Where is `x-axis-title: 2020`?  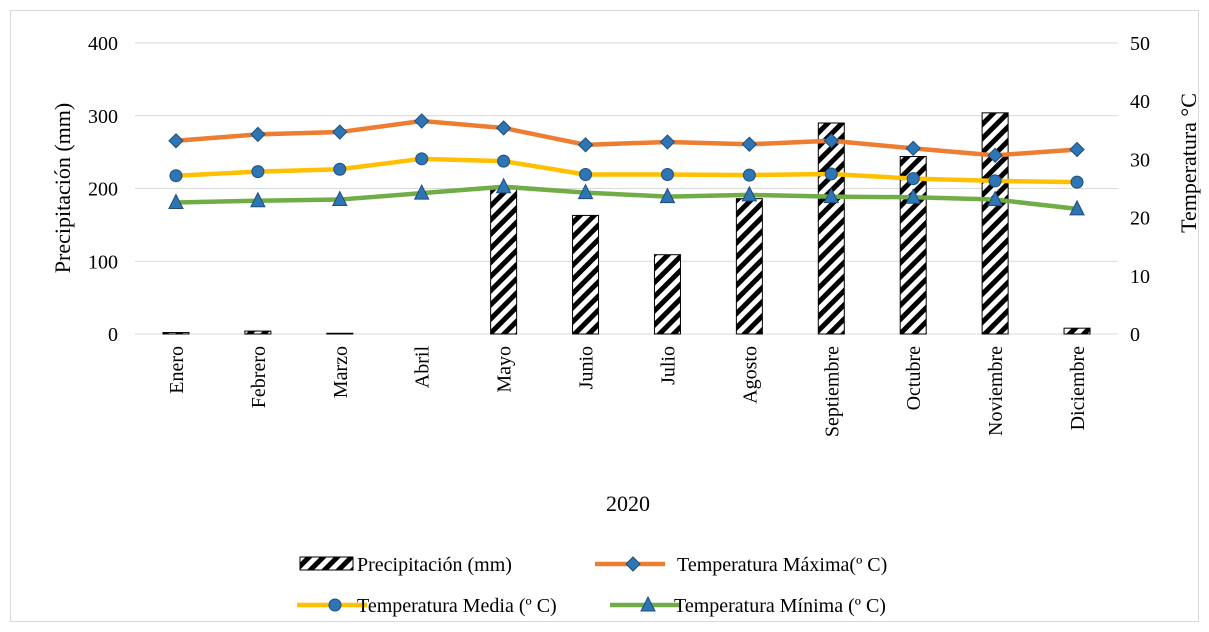
x-axis-title: 2020 is located at coordinates (628, 503).